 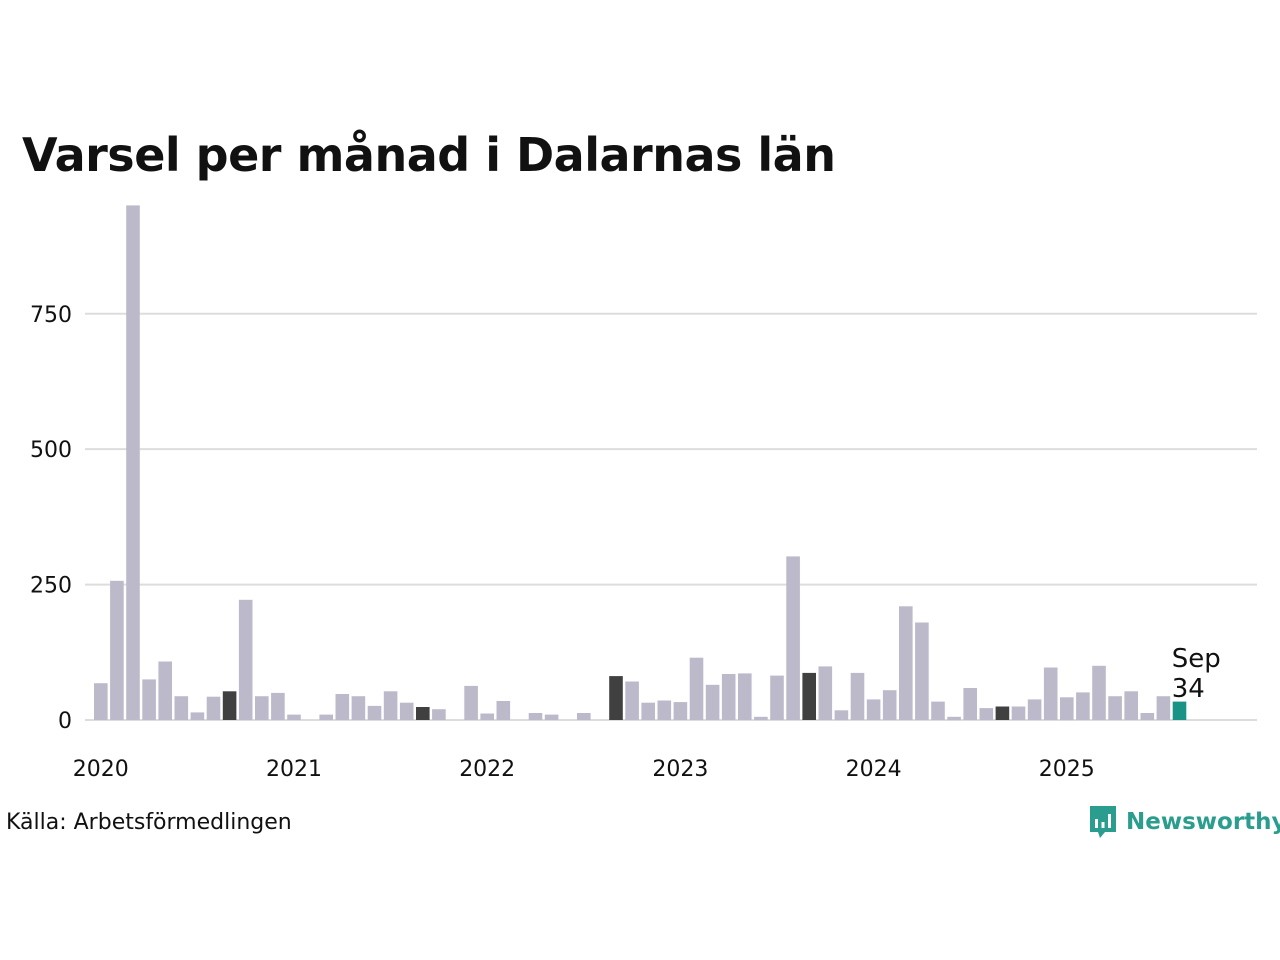 What do you see at coordinates (65, 721) in the screenshot?
I see `y-tick-label: 0` at bounding box center [65, 721].